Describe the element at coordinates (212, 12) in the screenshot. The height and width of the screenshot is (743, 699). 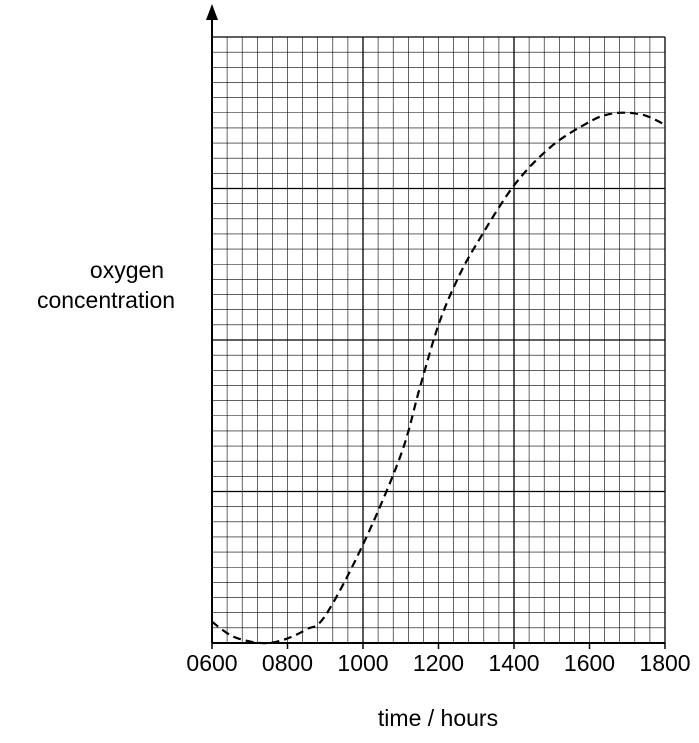
I see `y-axis-arrow` at that location.